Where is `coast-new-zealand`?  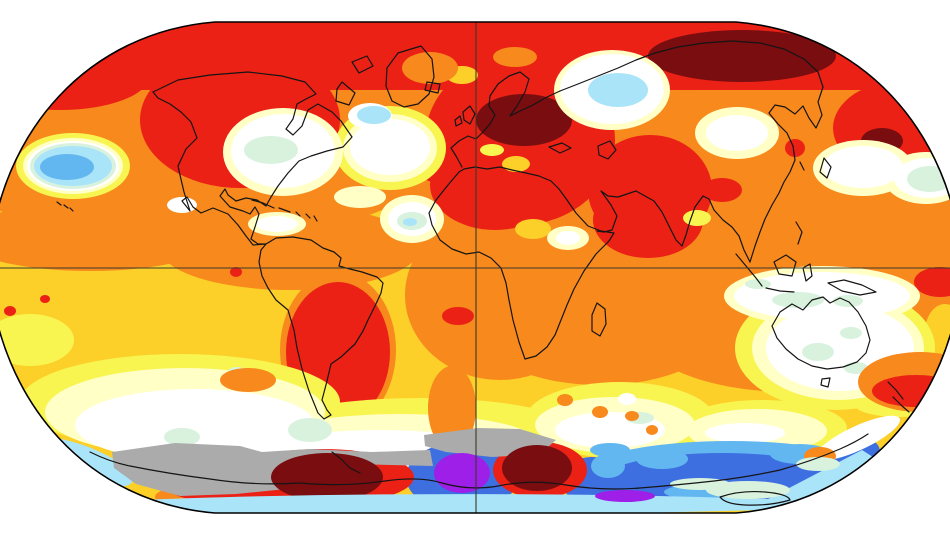 coast-new-zealand is located at coordinates (898, 397).